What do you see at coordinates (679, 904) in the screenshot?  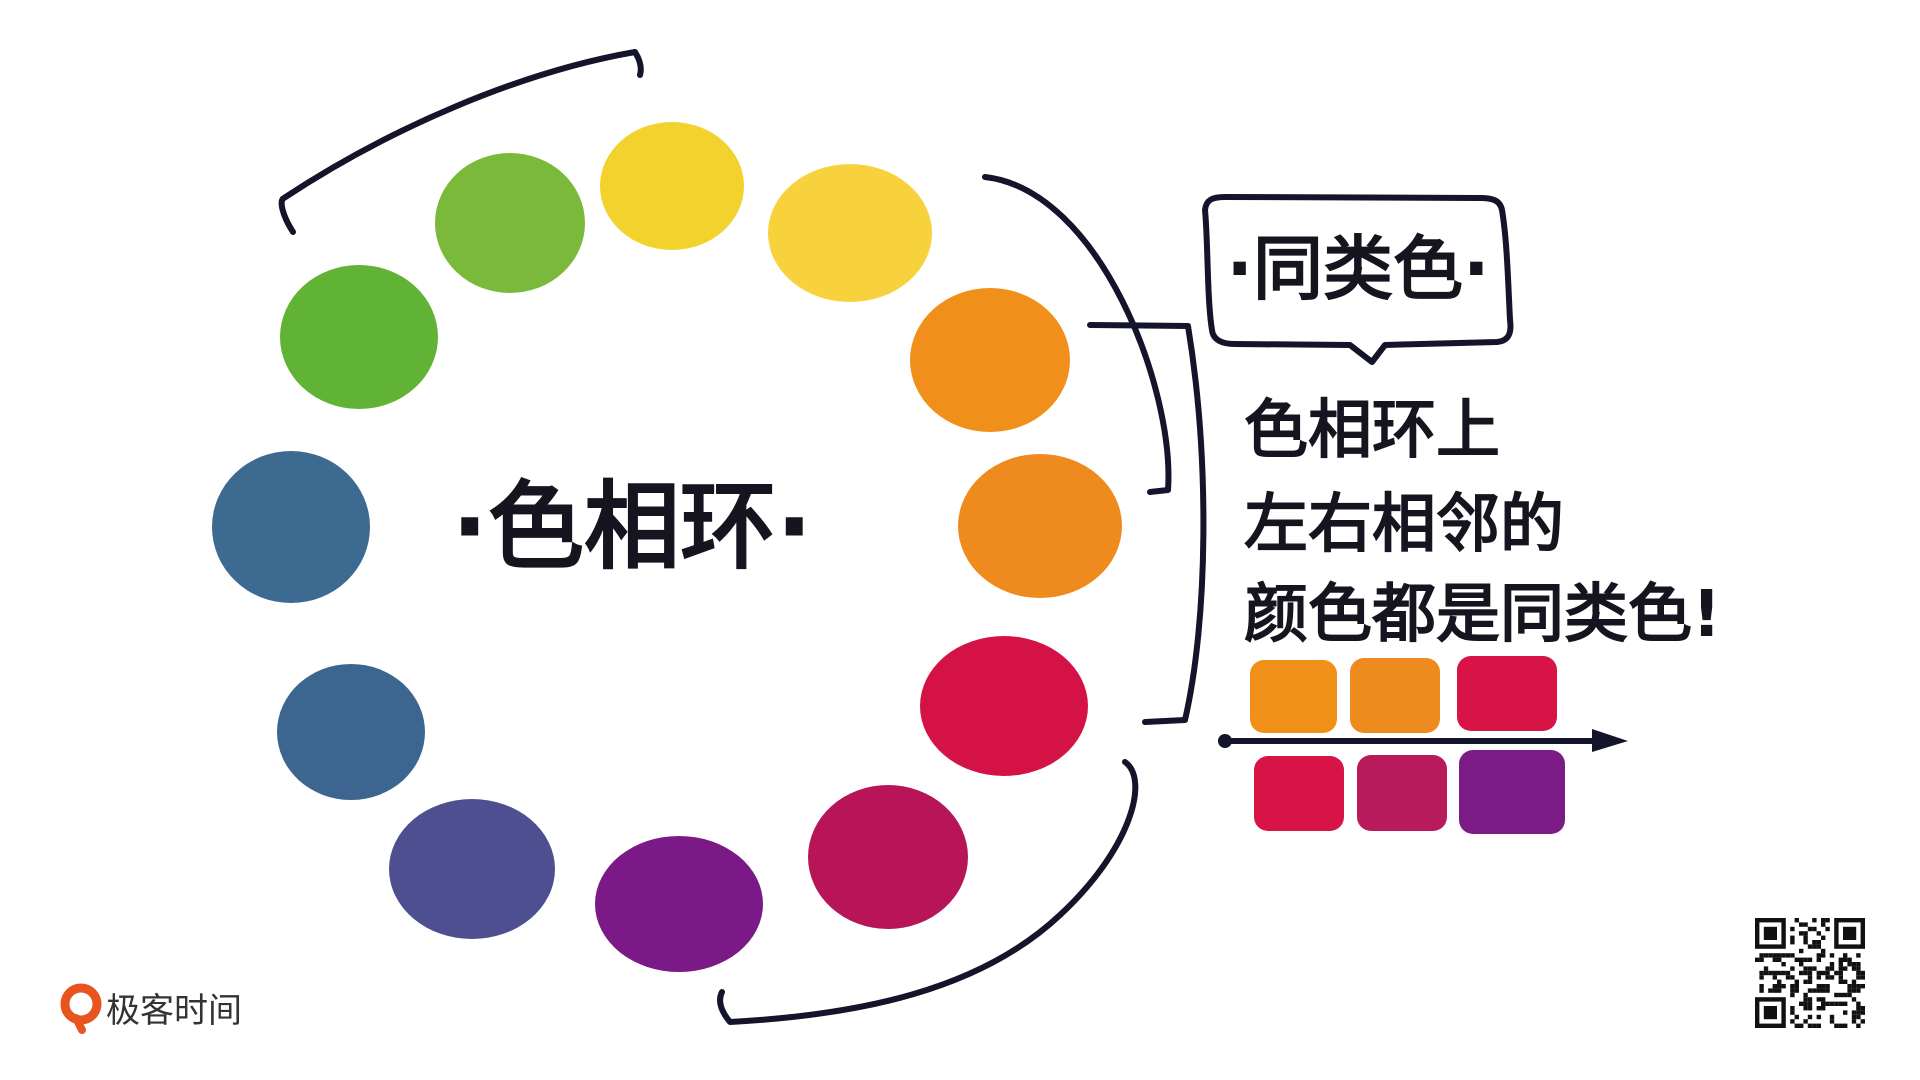 I see `hue-circle-purple` at bounding box center [679, 904].